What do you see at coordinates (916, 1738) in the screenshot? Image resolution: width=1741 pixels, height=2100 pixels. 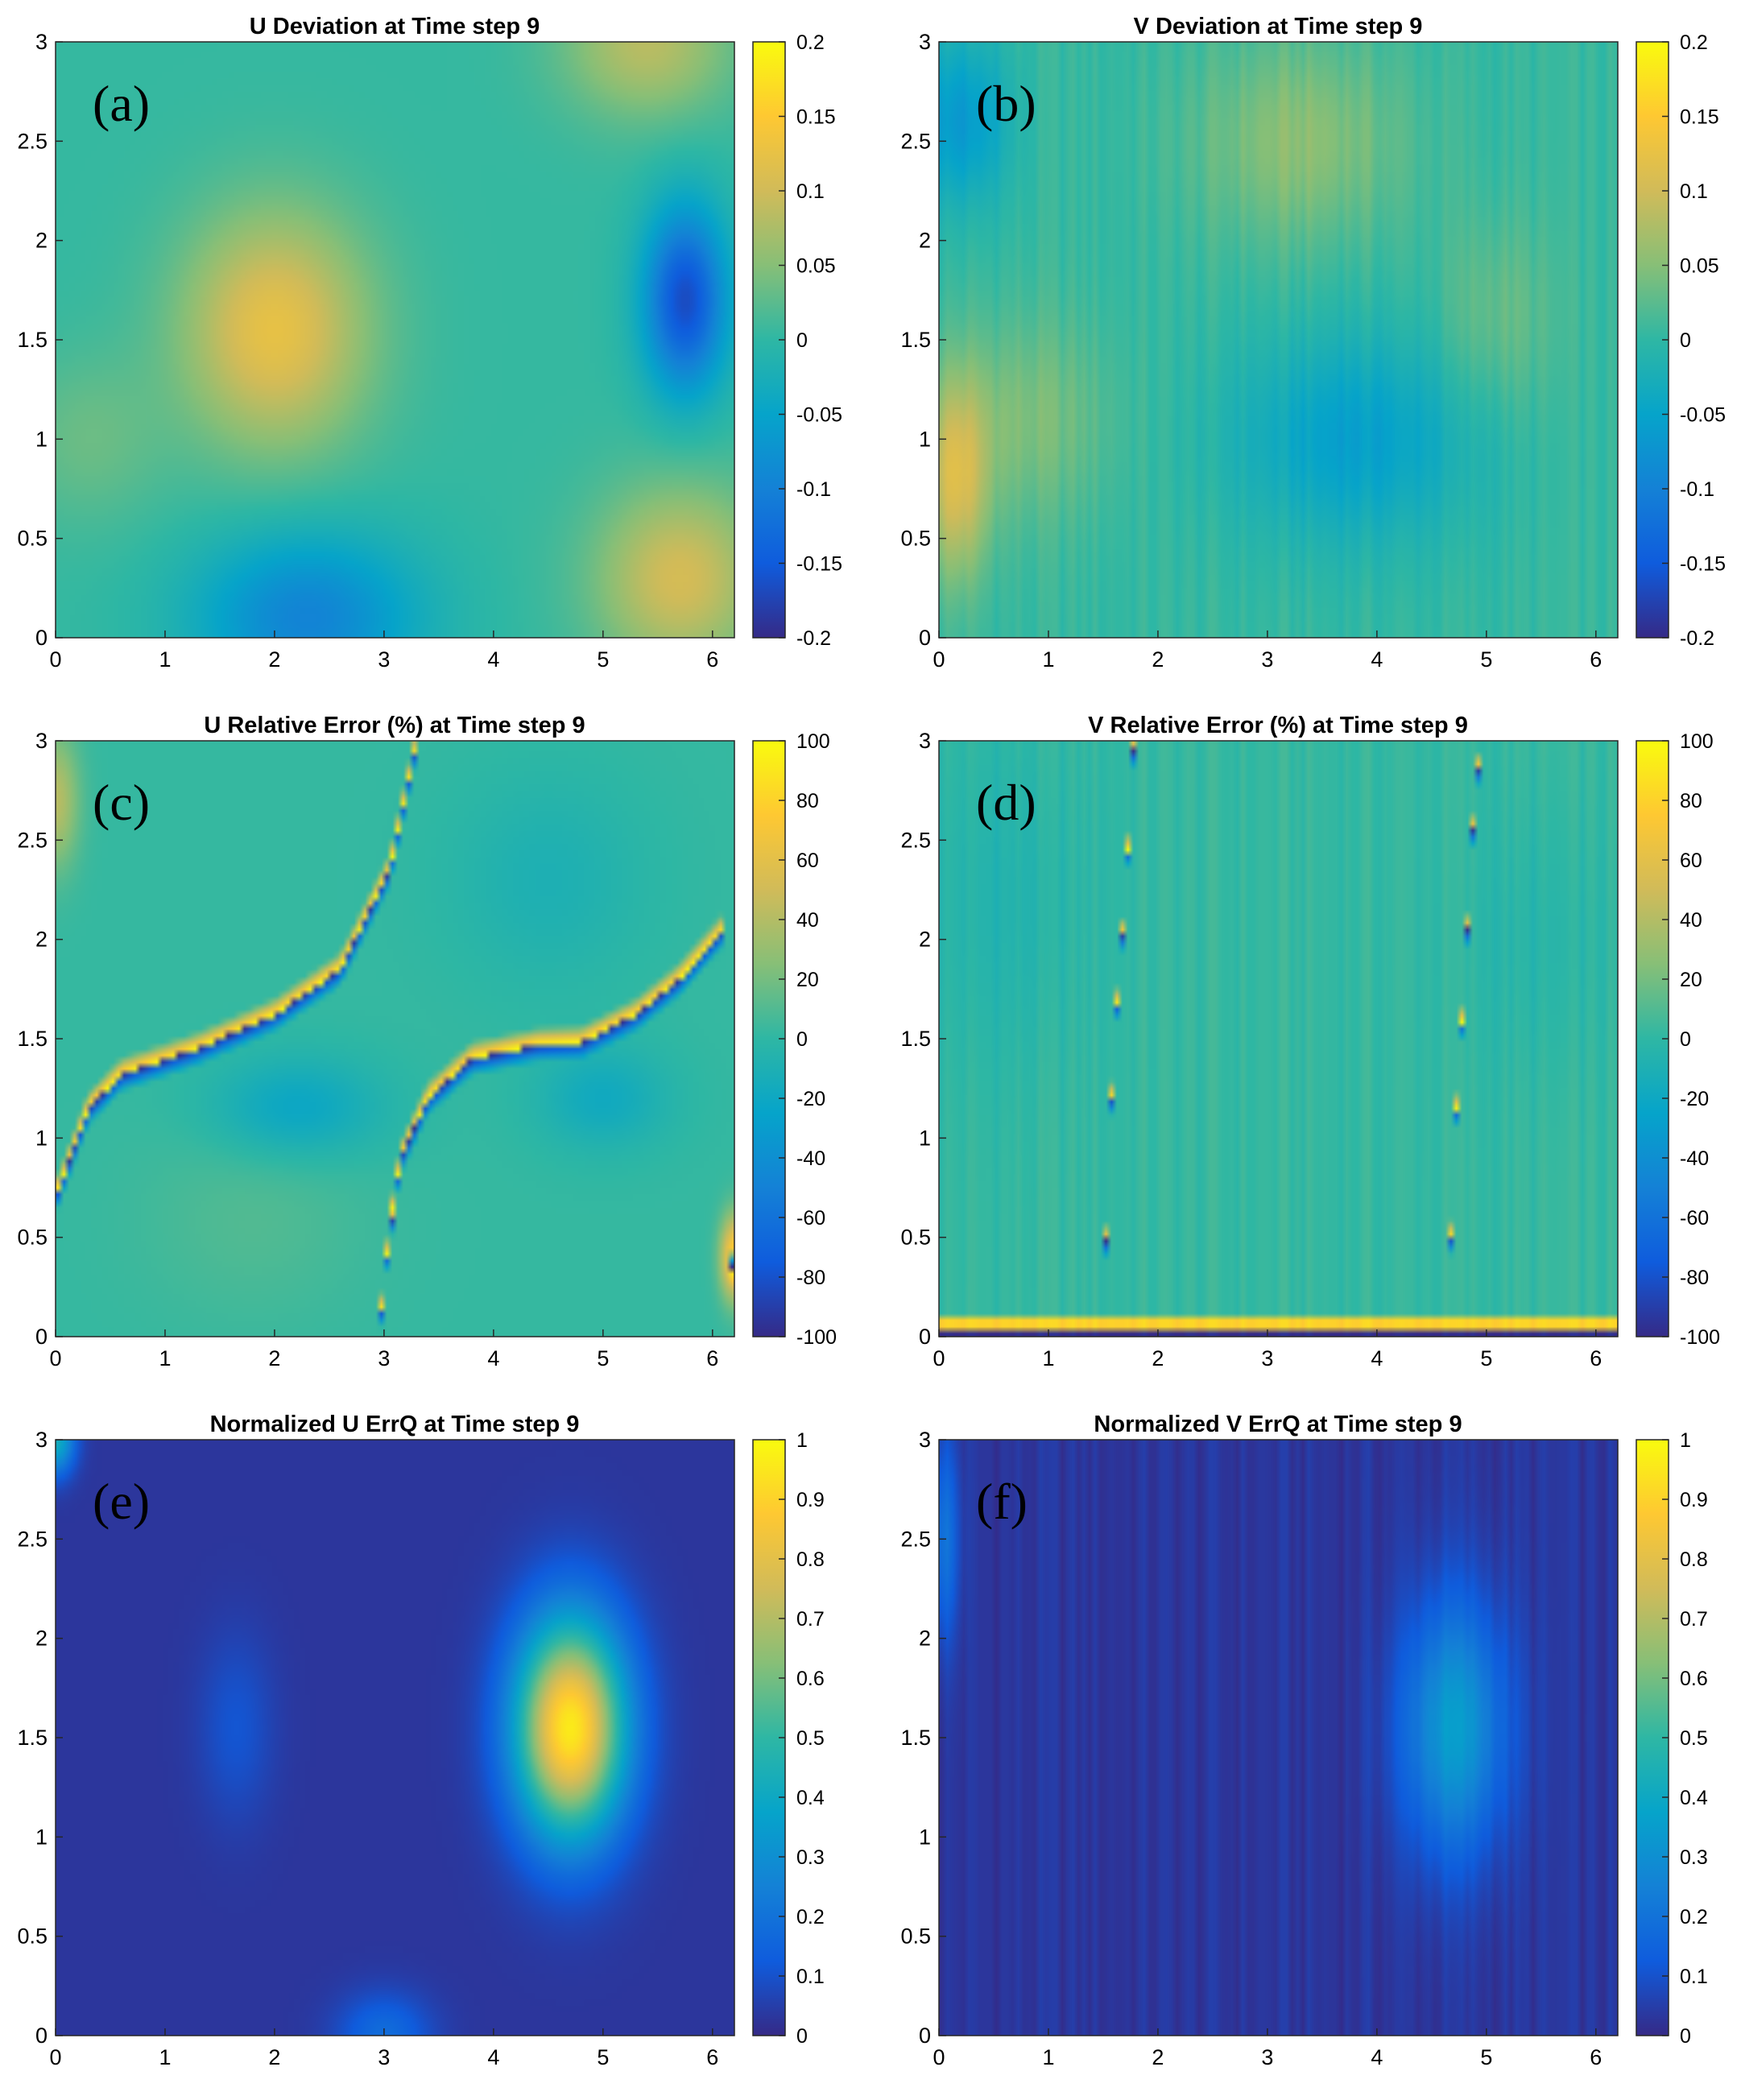 I see `y-tick-label: 1.5` at bounding box center [916, 1738].